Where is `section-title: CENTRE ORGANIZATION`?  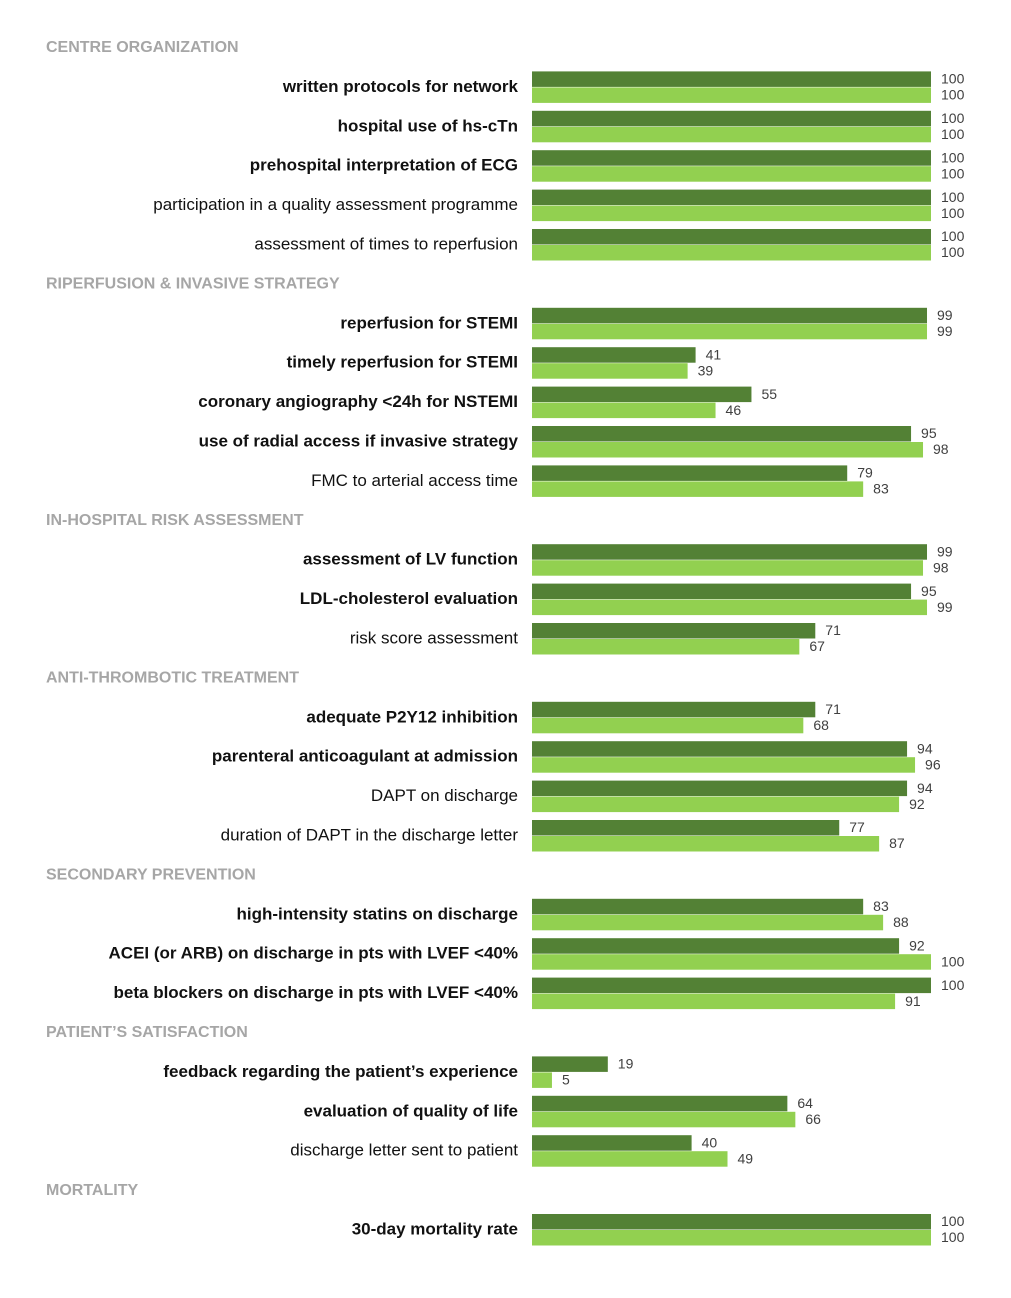 section-title: CENTRE ORGANIZATION is located at coordinates (142, 47).